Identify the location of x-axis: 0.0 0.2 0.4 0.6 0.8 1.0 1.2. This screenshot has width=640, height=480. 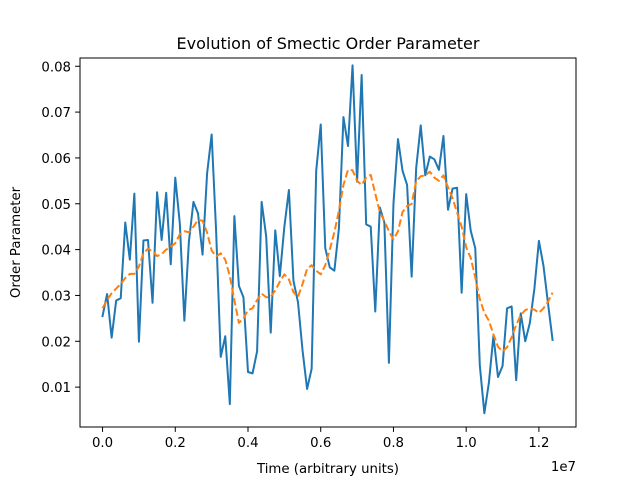
(320, 439).